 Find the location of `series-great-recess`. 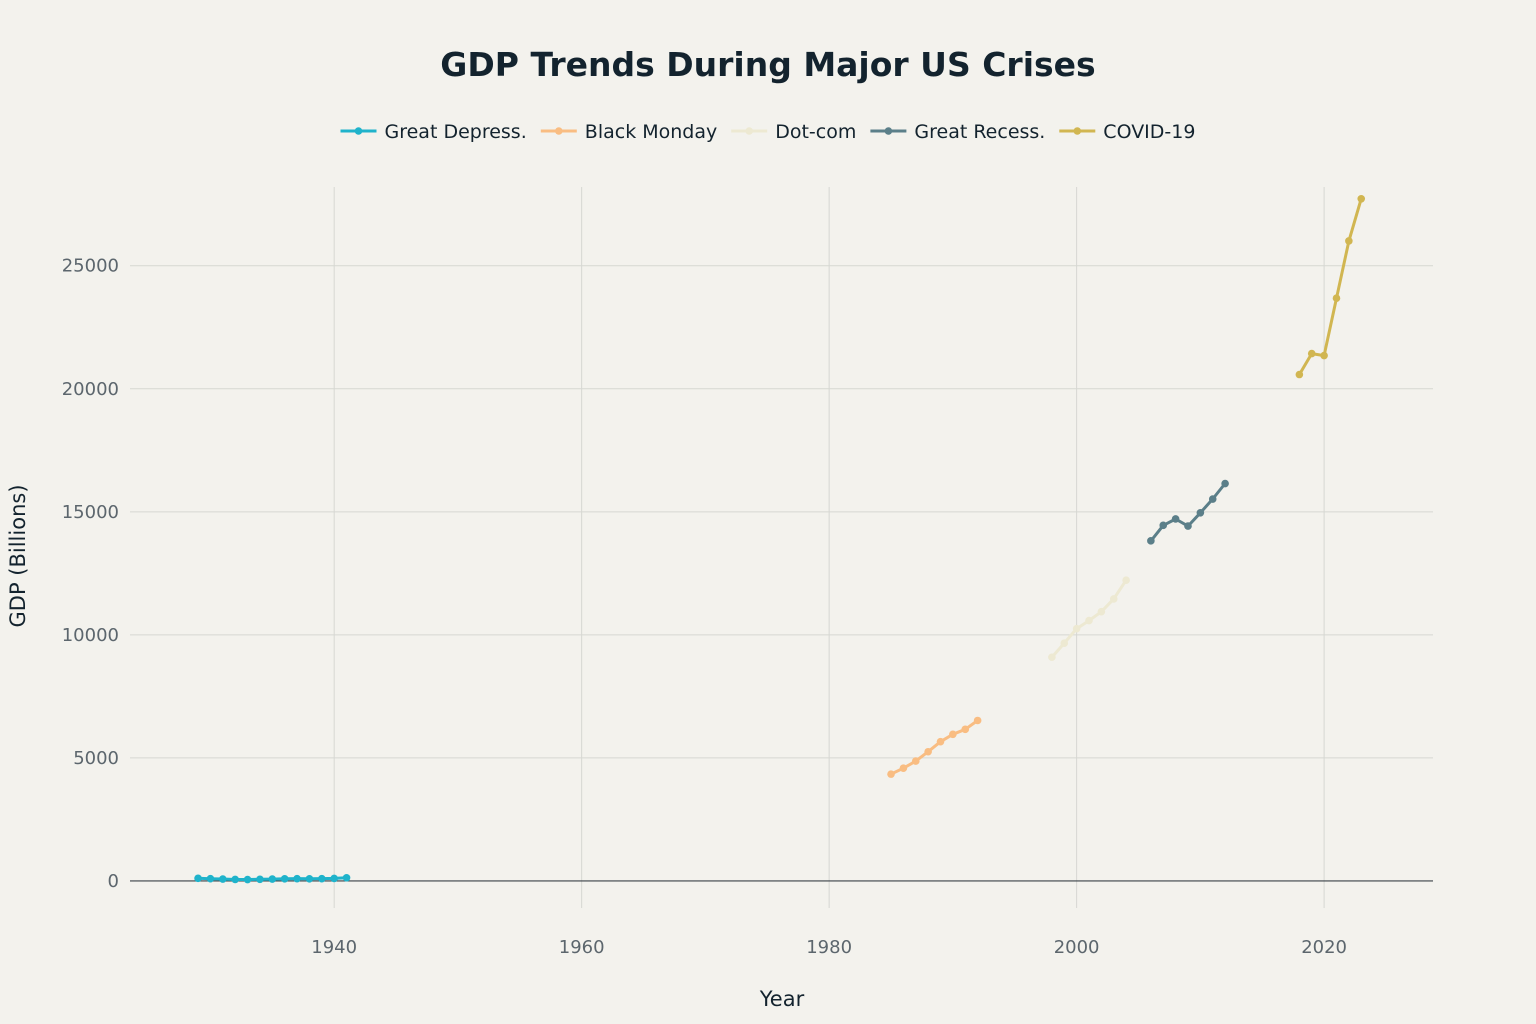

series-great-recess is located at coordinates (1188, 512).